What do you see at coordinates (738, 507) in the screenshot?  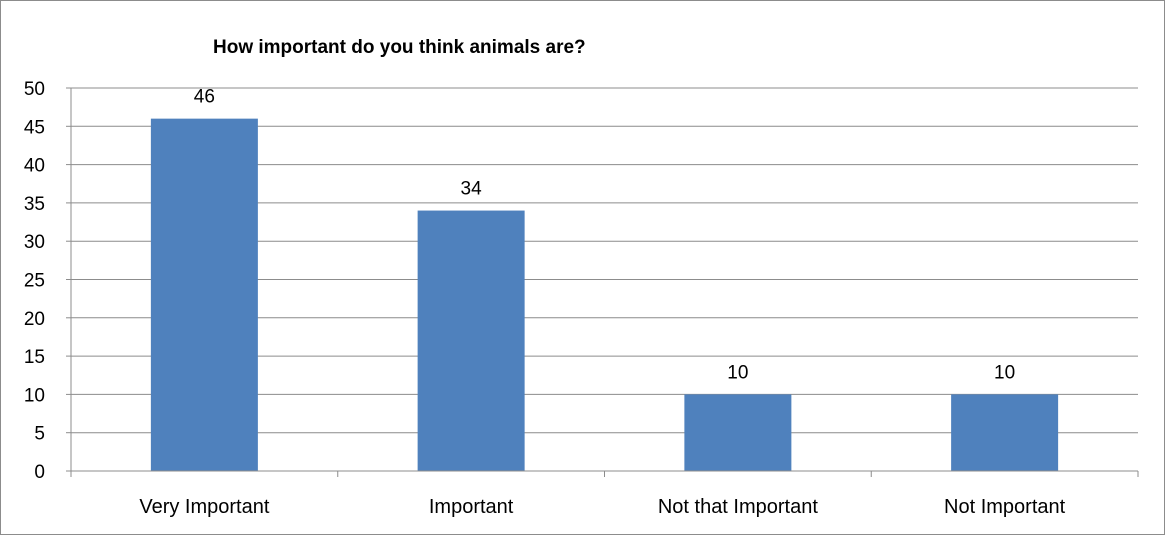 I see `x-category-label: Not that Important` at bounding box center [738, 507].